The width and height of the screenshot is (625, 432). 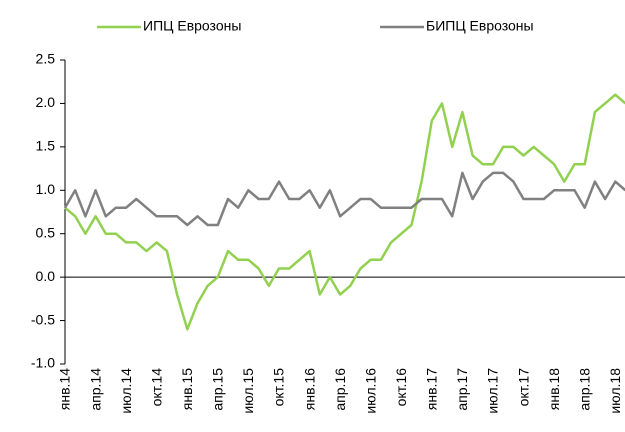 What do you see at coordinates (46, 102) in the screenshot?
I see `y-tick-label: 2.0` at bounding box center [46, 102].